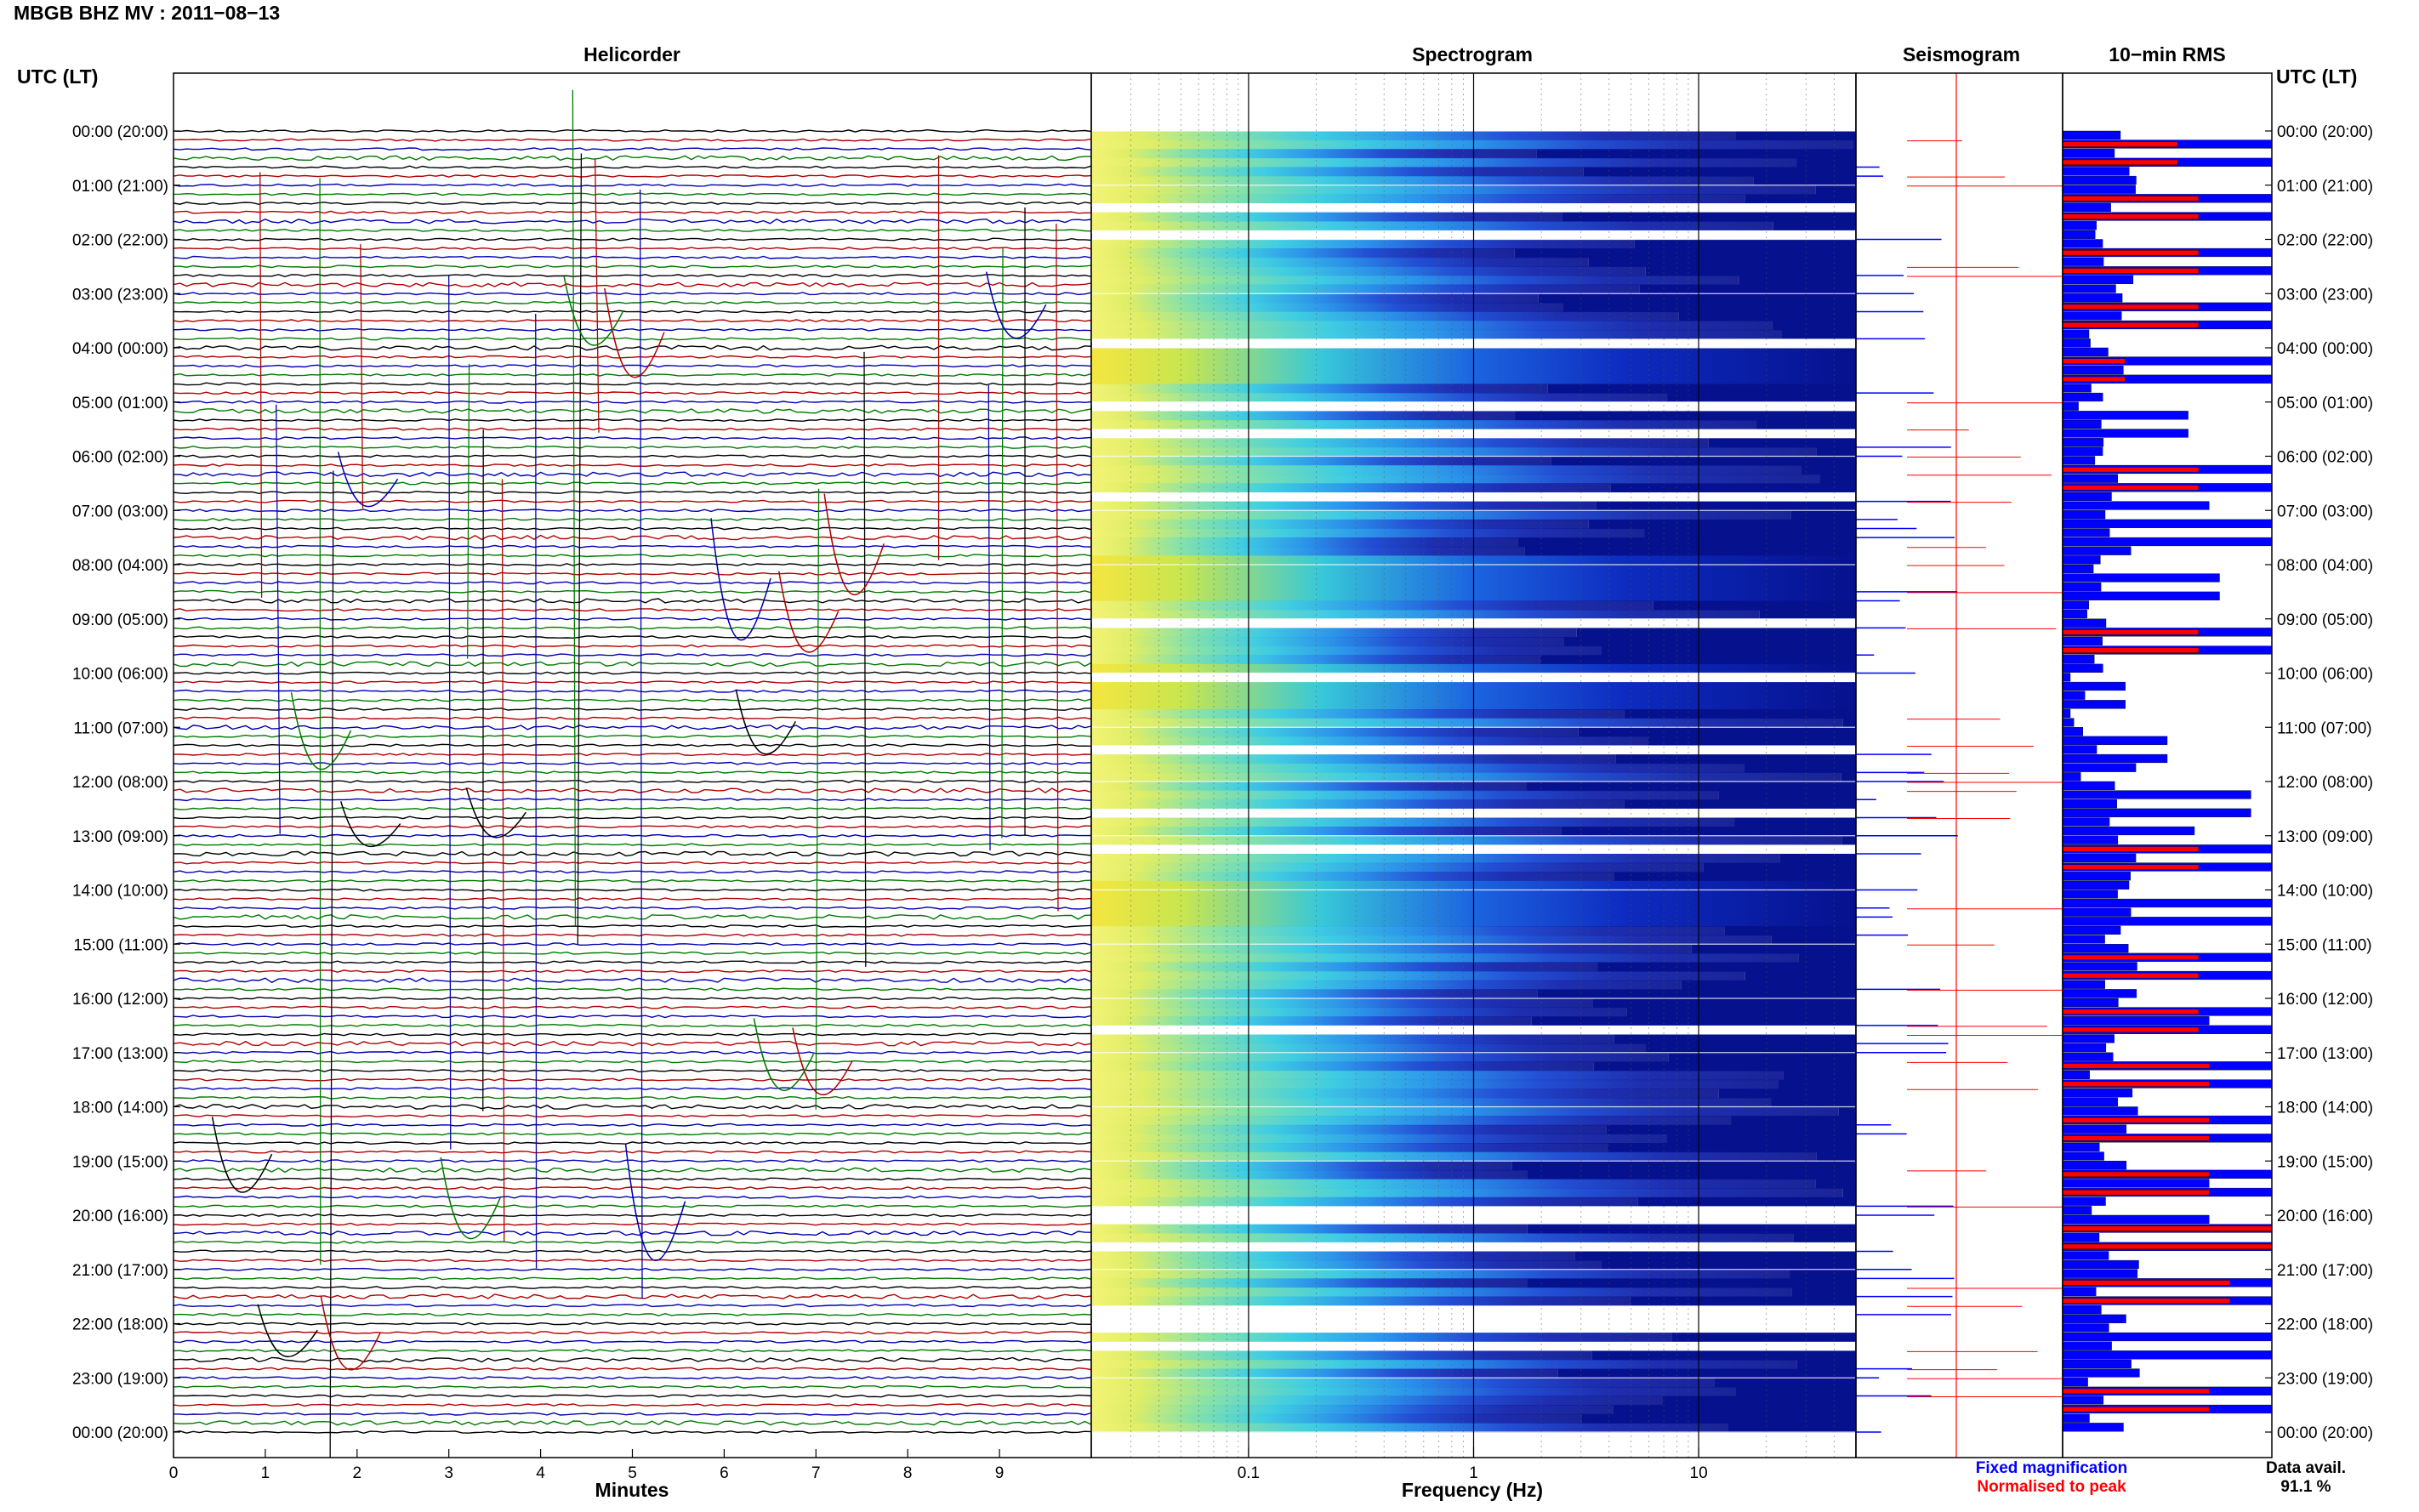 This screenshot has width=2419, height=1512. I want to click on hour-tick-label-right: 17:00 (13:00), so click(2325, 1054).